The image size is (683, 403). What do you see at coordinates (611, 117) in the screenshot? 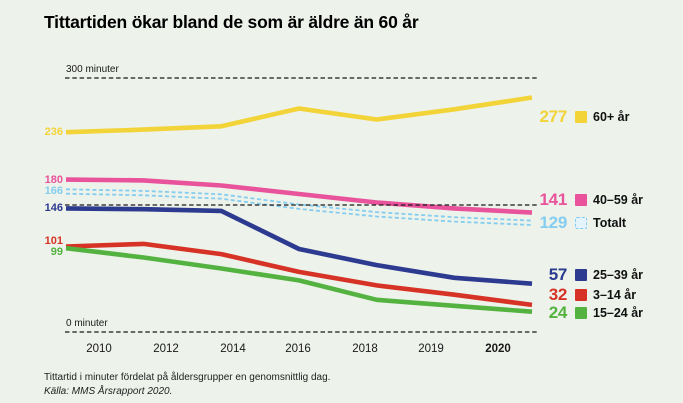
I see `legend-label: 60+ år` at bounding box center [611, 117].